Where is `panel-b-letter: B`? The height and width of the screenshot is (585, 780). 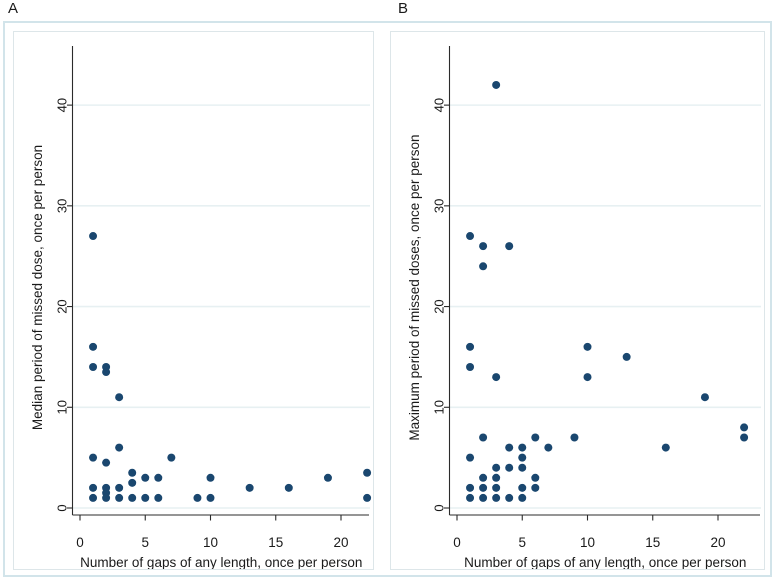
panel-b-letter: B is located at coordinates (403, 8).